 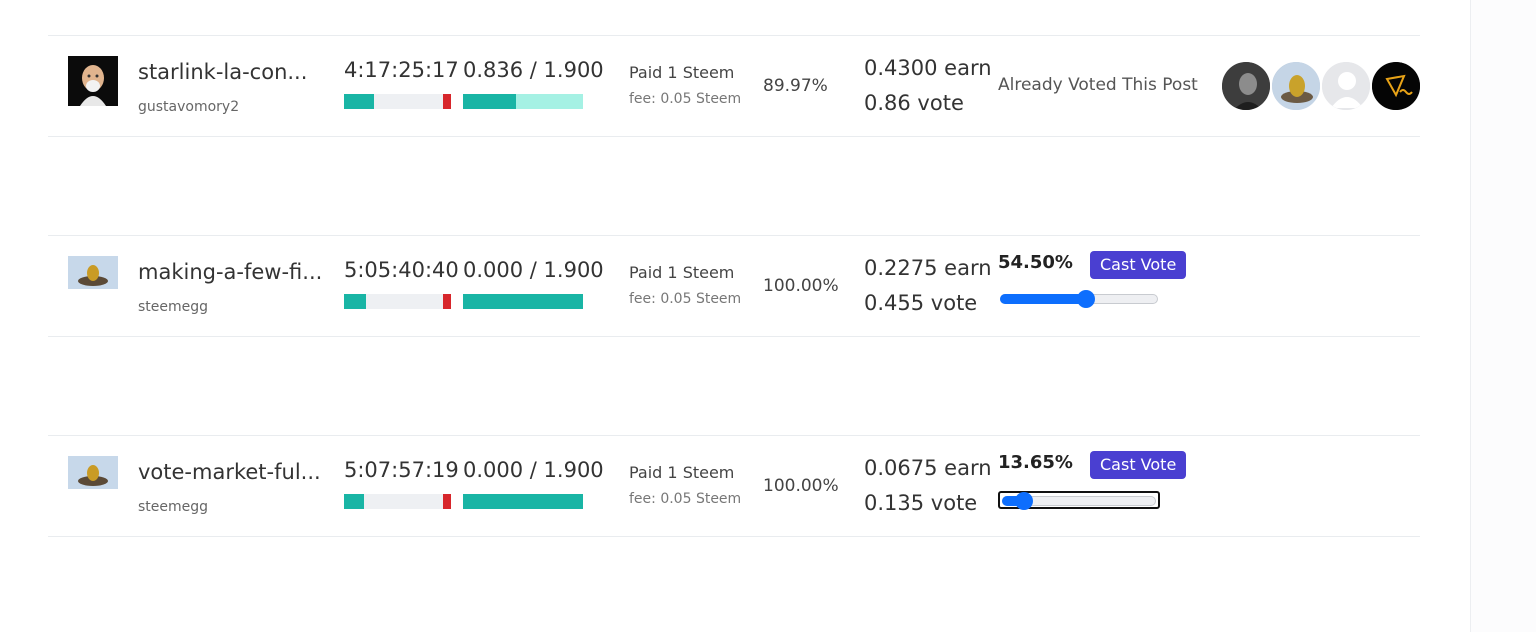 I want to click on vote-value: 0.455 vote, so click(x=921, y=303).